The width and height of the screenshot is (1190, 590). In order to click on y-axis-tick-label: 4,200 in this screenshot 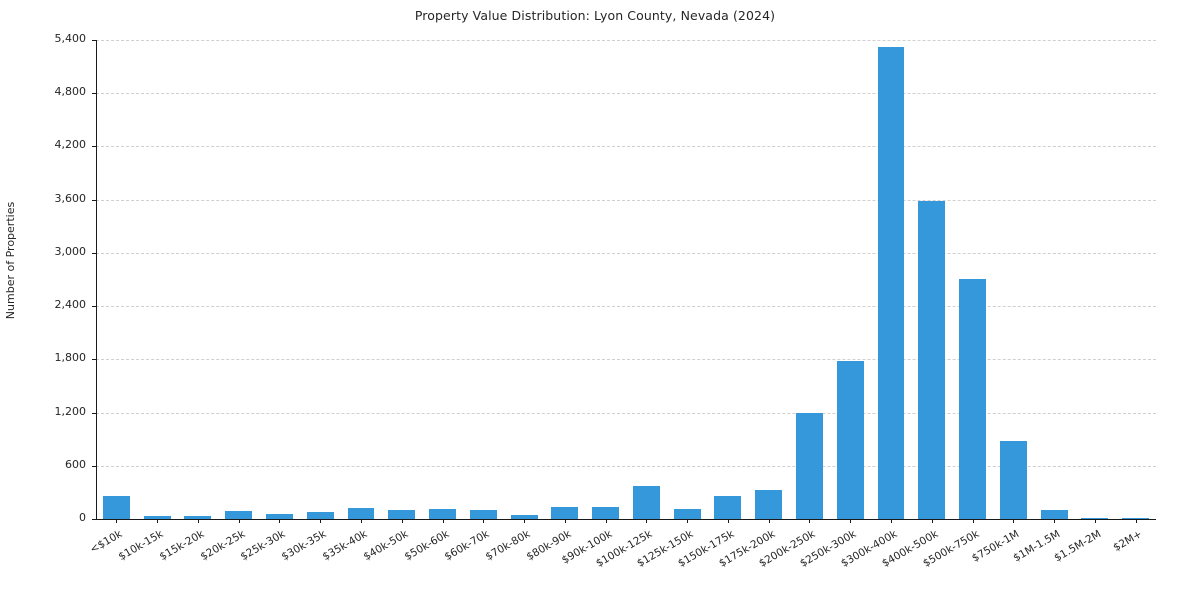, I will do `click(70, 145)`.